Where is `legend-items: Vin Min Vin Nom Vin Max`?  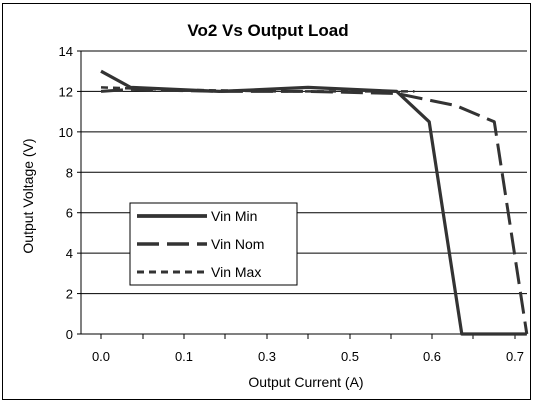
legend-items: Vin Min Vin Nom Vin Max is located at coordinates (200, 244).